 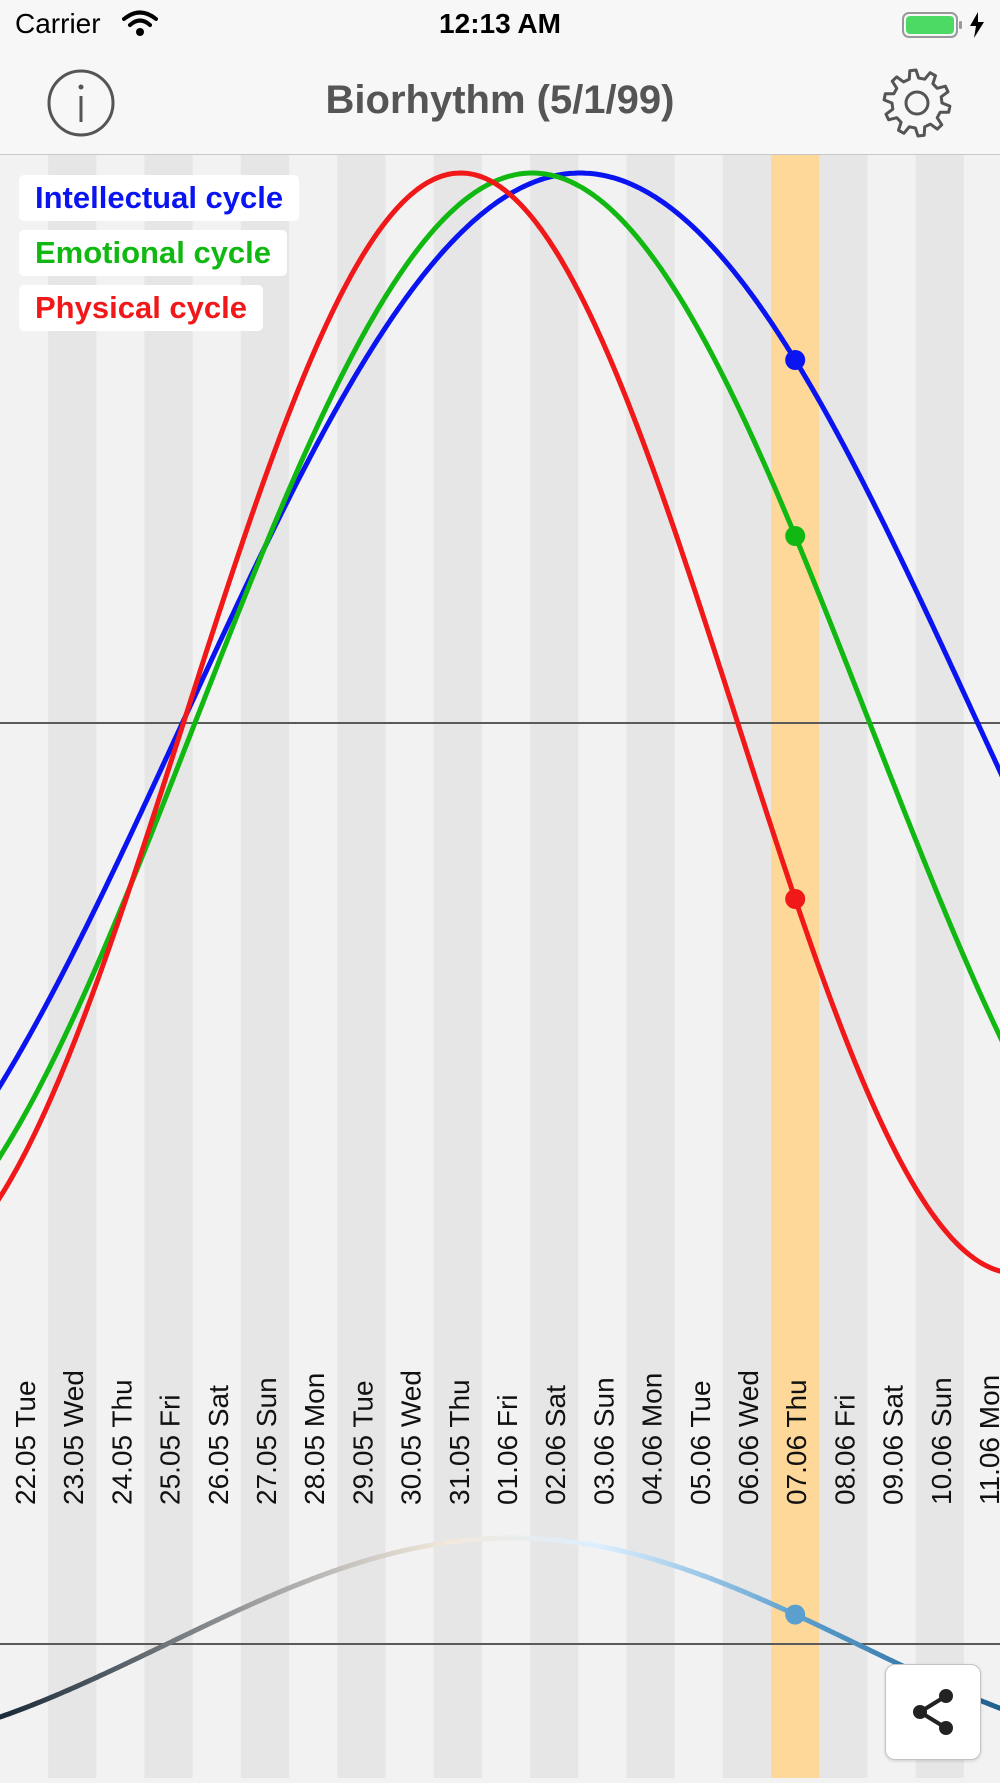 I want to click on x-tick-label: 09.06 Sat, so click(x=893, y=1445).